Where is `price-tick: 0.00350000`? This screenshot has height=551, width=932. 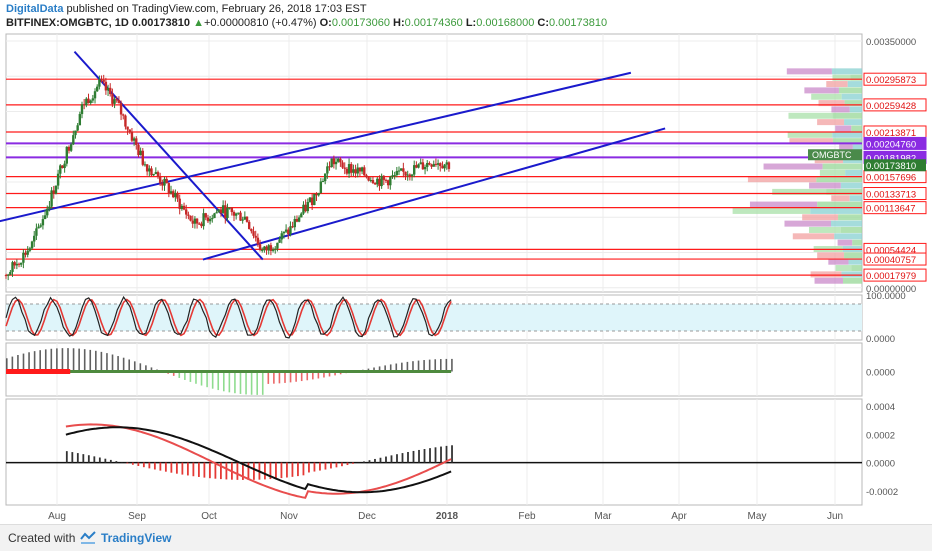
price-tick: 0.00350000 is located at coordinates (891, 42).